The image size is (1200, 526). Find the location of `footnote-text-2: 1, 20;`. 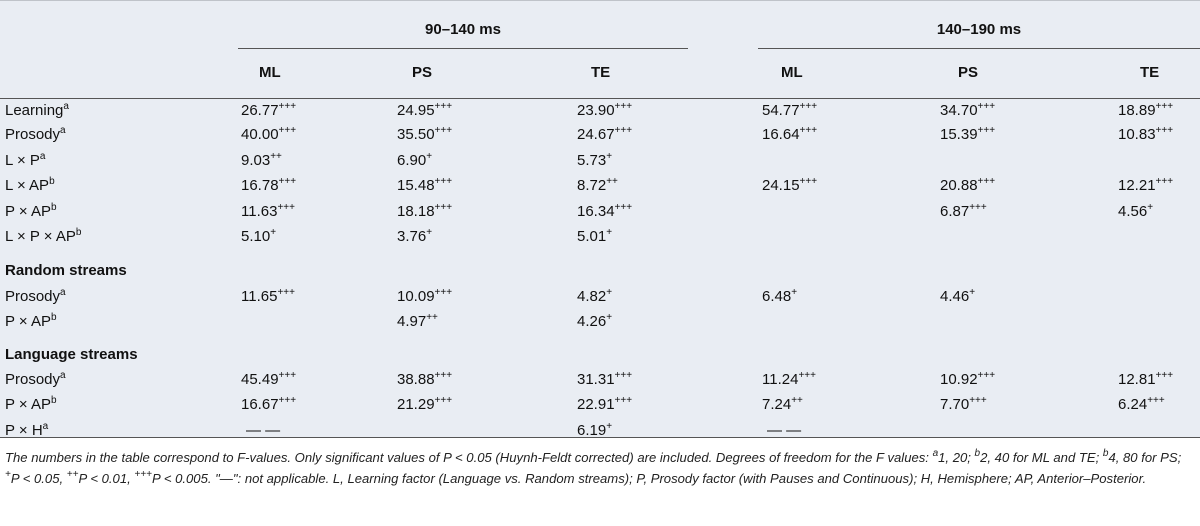

footnote-text-2: 1, 20; is located at coordinates (956, 457).